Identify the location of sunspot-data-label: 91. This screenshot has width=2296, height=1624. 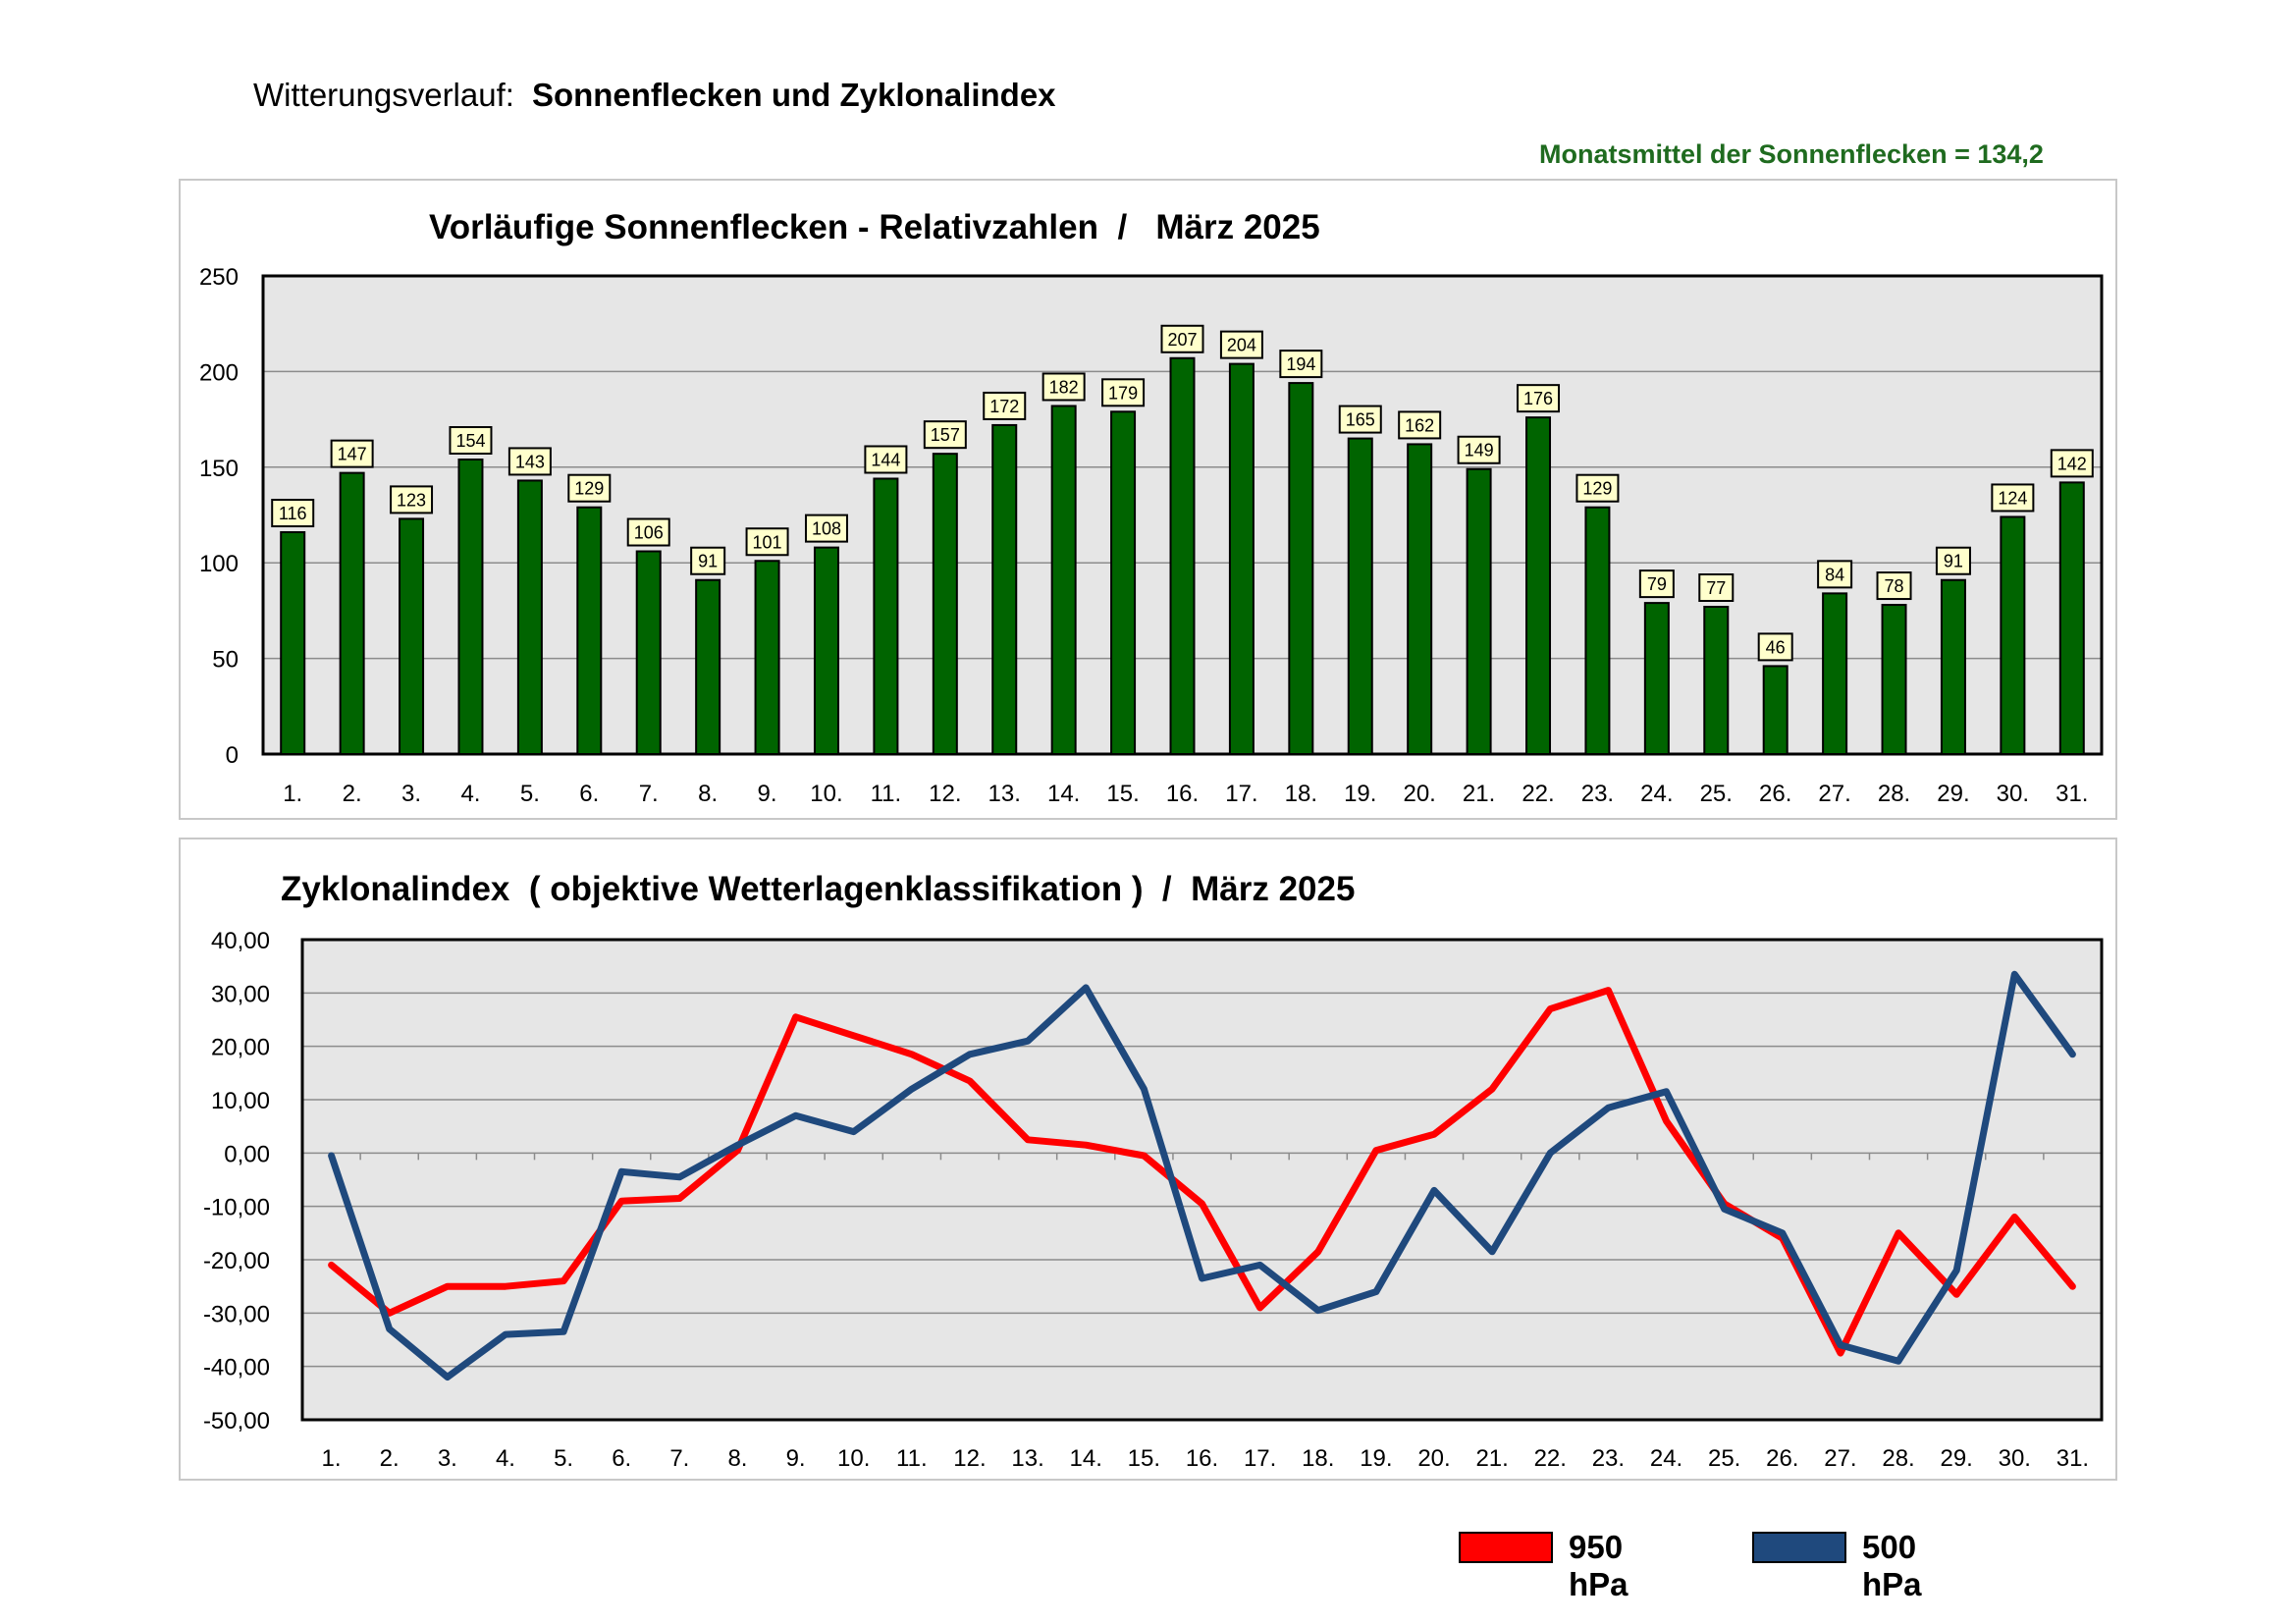
(1953, 561).